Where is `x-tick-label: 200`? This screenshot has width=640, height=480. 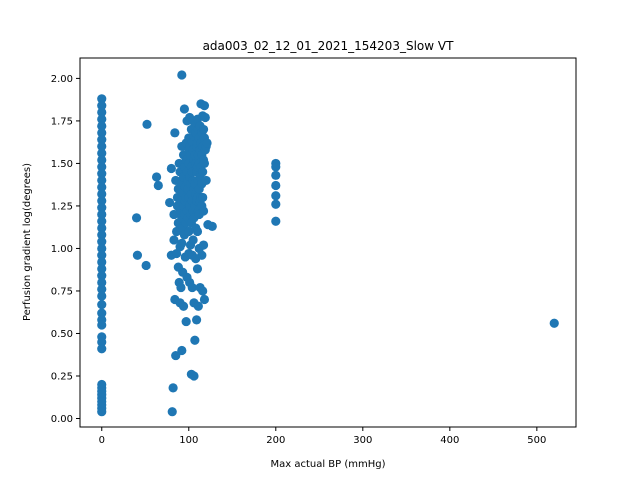 x-tick-label: 200 is located at coordinates (275, 440).